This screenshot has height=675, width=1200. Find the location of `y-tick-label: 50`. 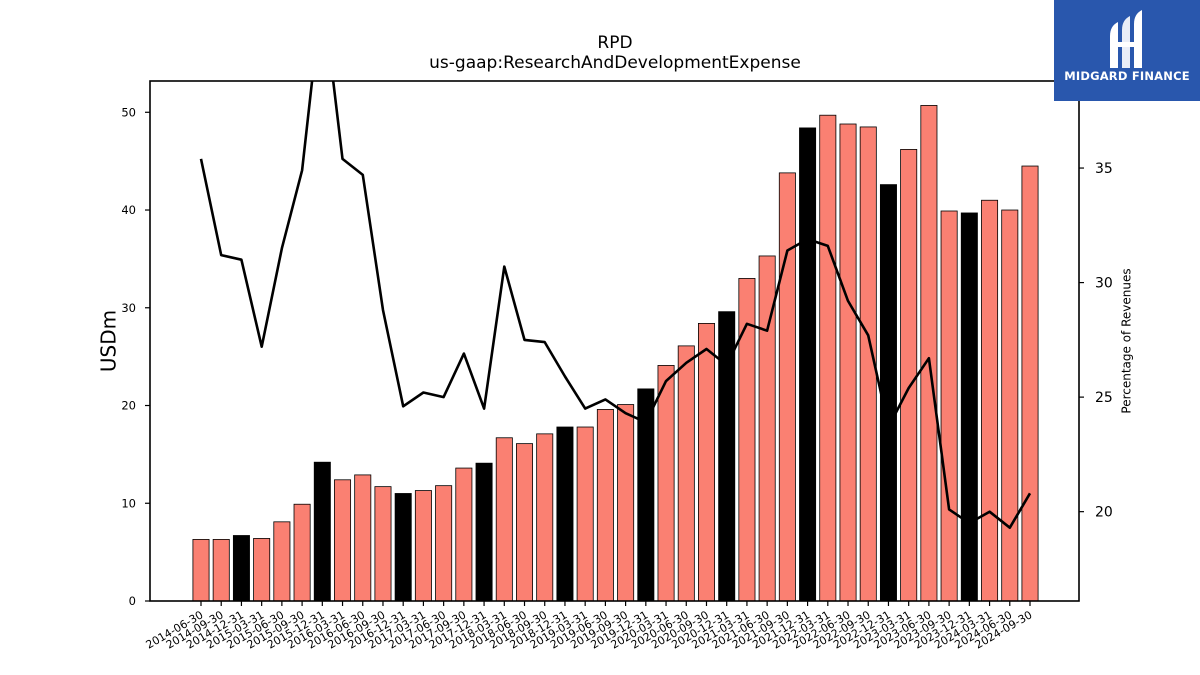

y-tick-label: 50 is located at coordinates (128, 112).